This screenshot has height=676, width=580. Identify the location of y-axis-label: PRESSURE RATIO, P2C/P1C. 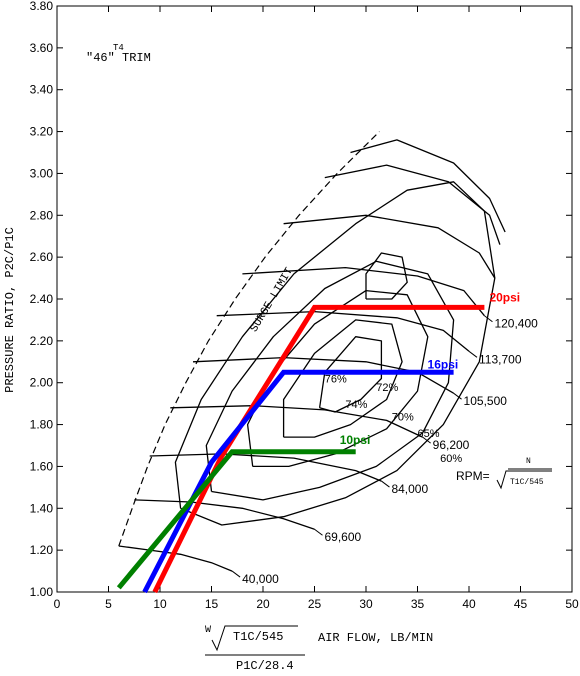
(10, 310).